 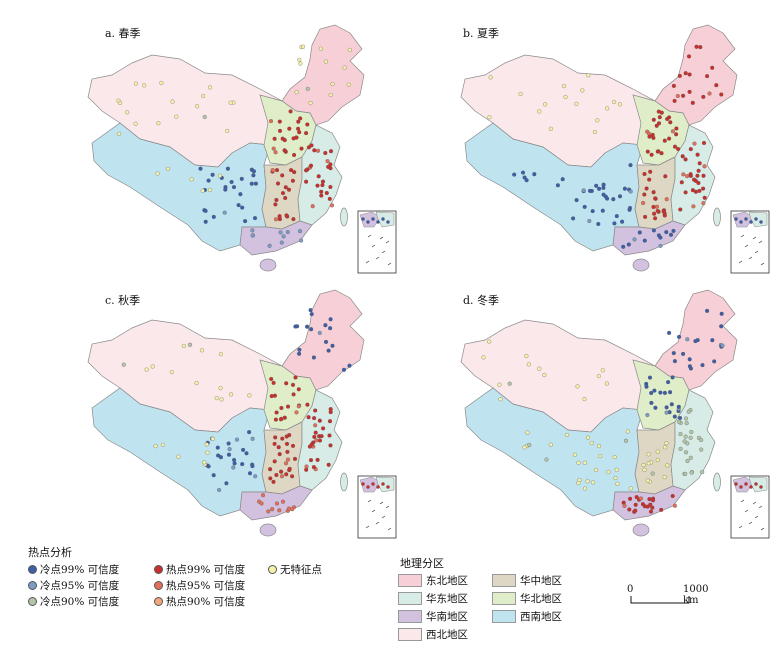 What do you see at coordinates (641, 265) in the screenshot?
I see `hainan-island` at bounding box center [641, 265].